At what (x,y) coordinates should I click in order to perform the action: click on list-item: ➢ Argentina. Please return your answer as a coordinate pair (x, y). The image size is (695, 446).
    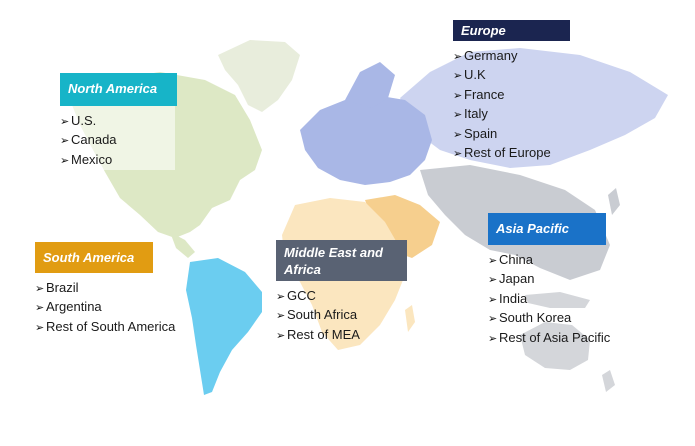
    Looking at the image, I should click on (105, 307).